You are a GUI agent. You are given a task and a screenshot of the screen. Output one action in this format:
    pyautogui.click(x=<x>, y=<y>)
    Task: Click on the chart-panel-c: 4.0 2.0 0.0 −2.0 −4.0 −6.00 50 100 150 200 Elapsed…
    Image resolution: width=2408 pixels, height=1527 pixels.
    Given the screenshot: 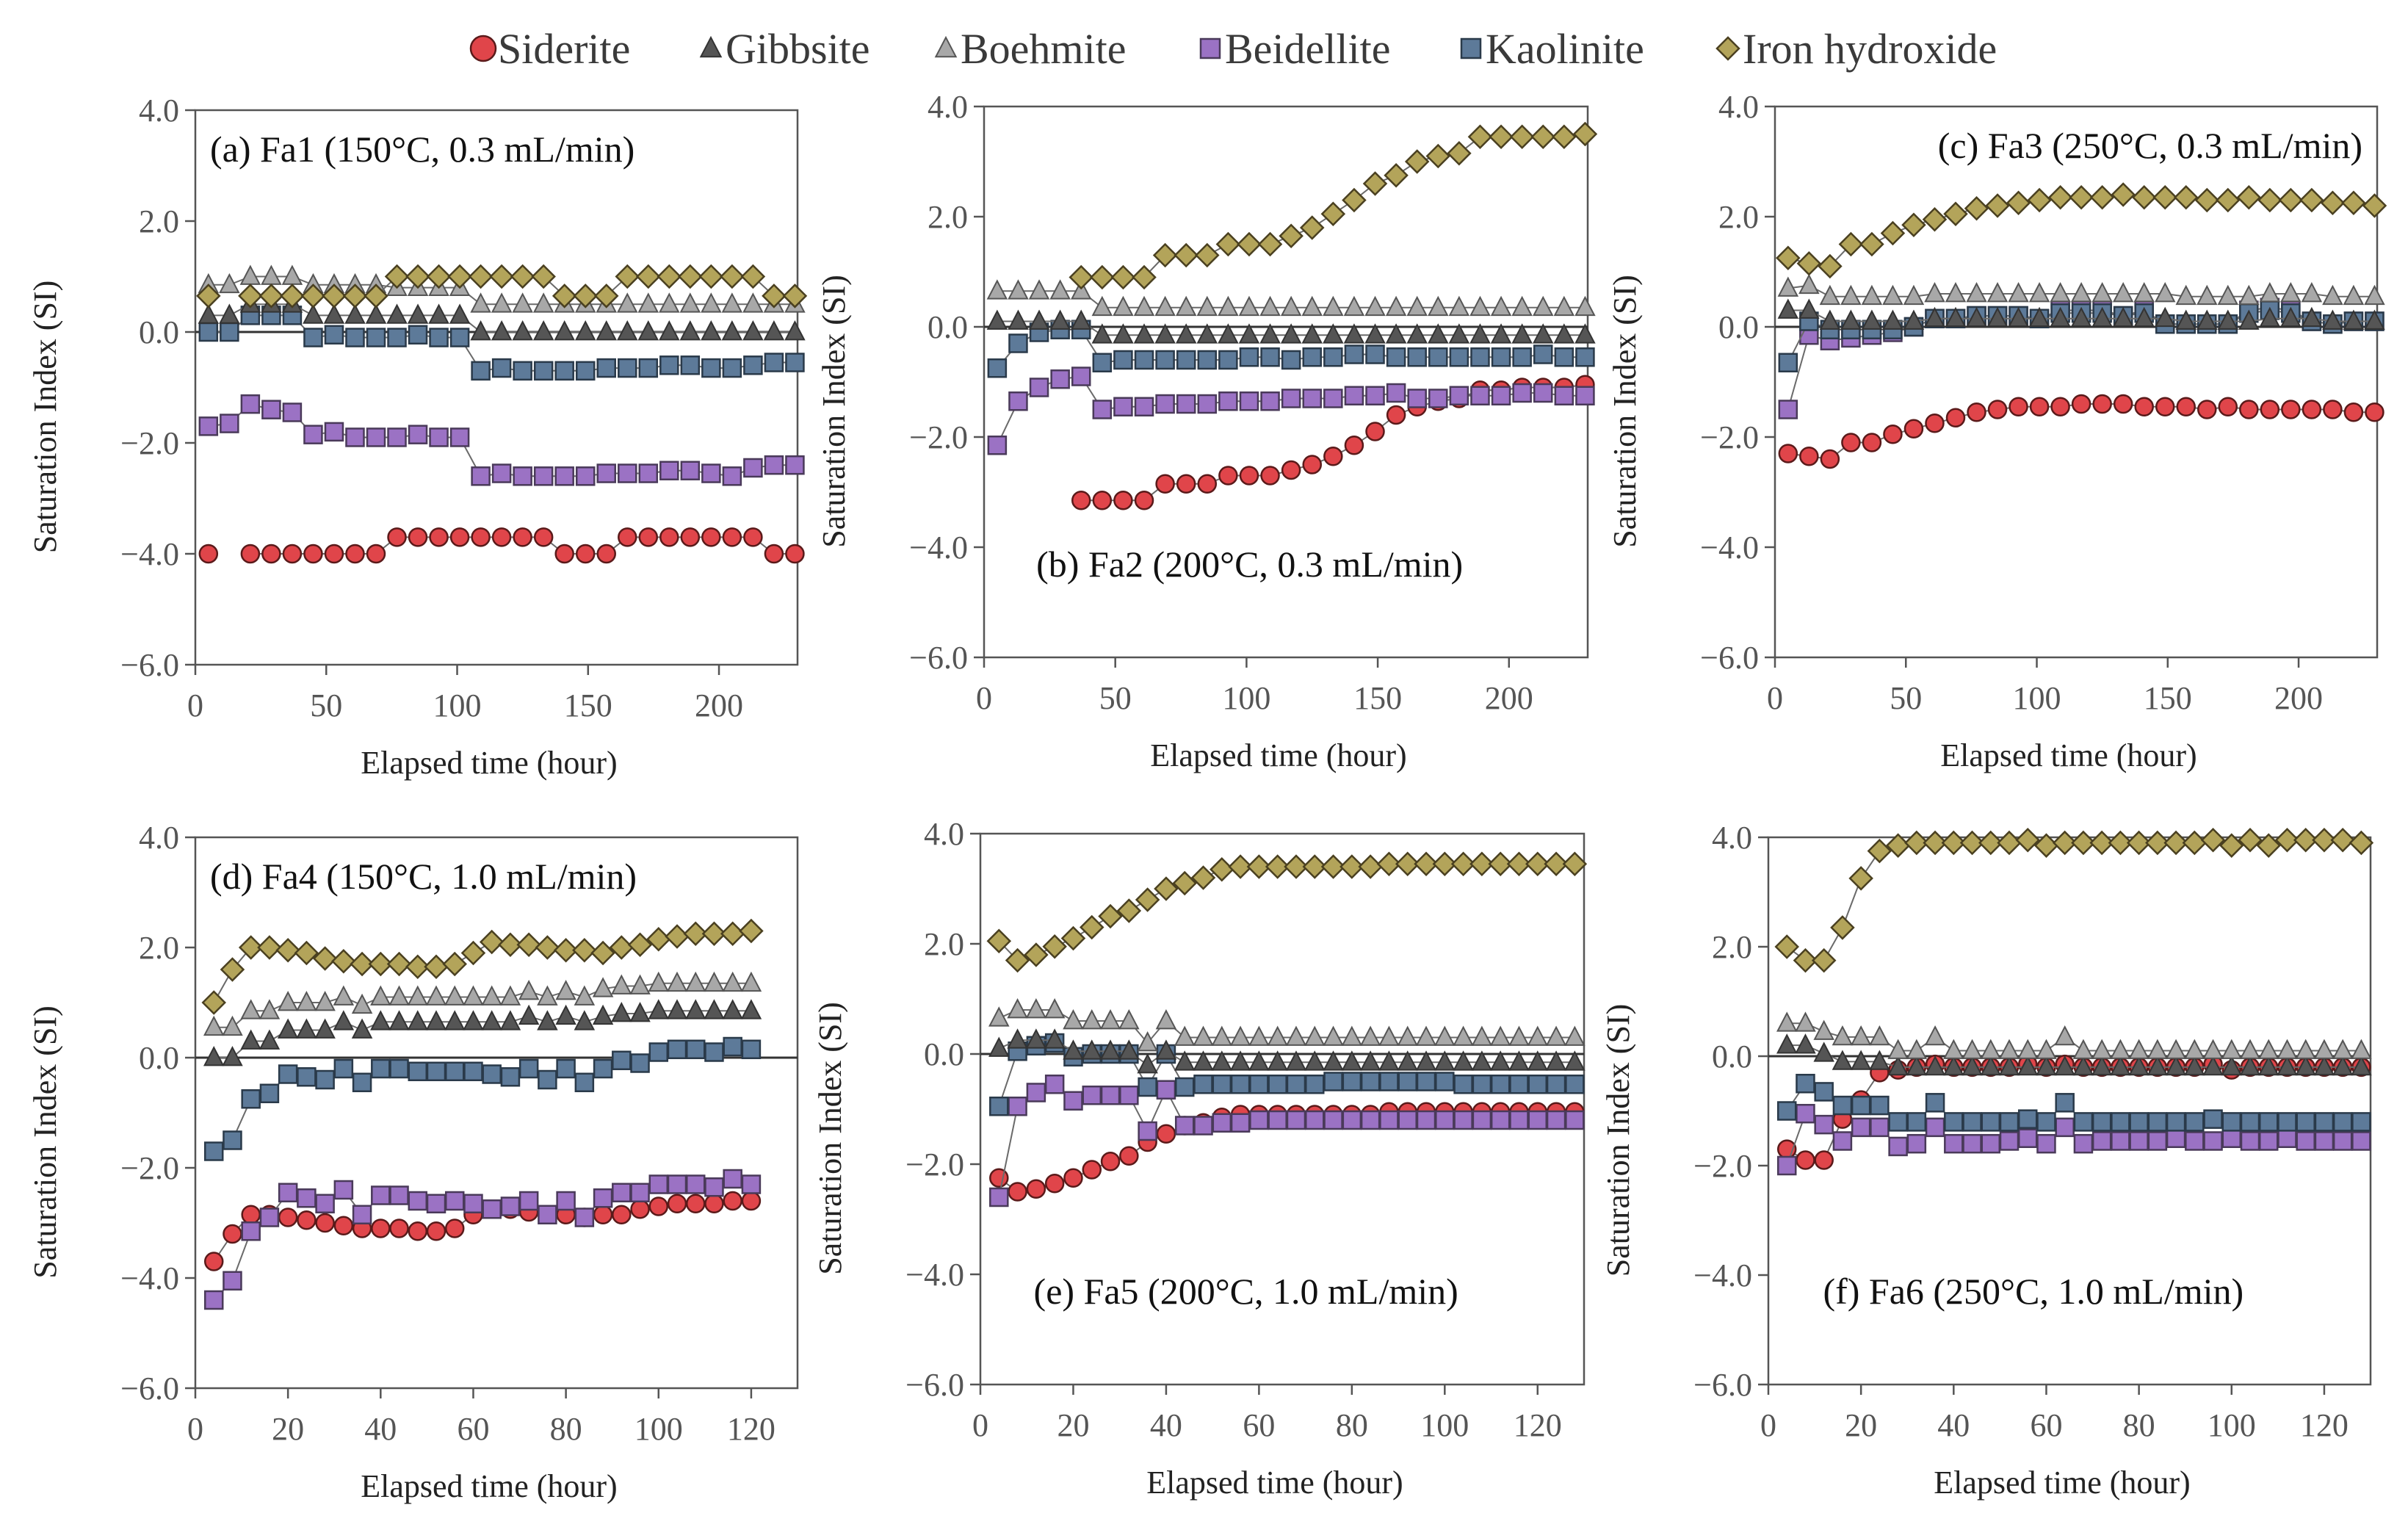 What is the action you would take?
    pyautogui.click(x=1997, y=431)
    